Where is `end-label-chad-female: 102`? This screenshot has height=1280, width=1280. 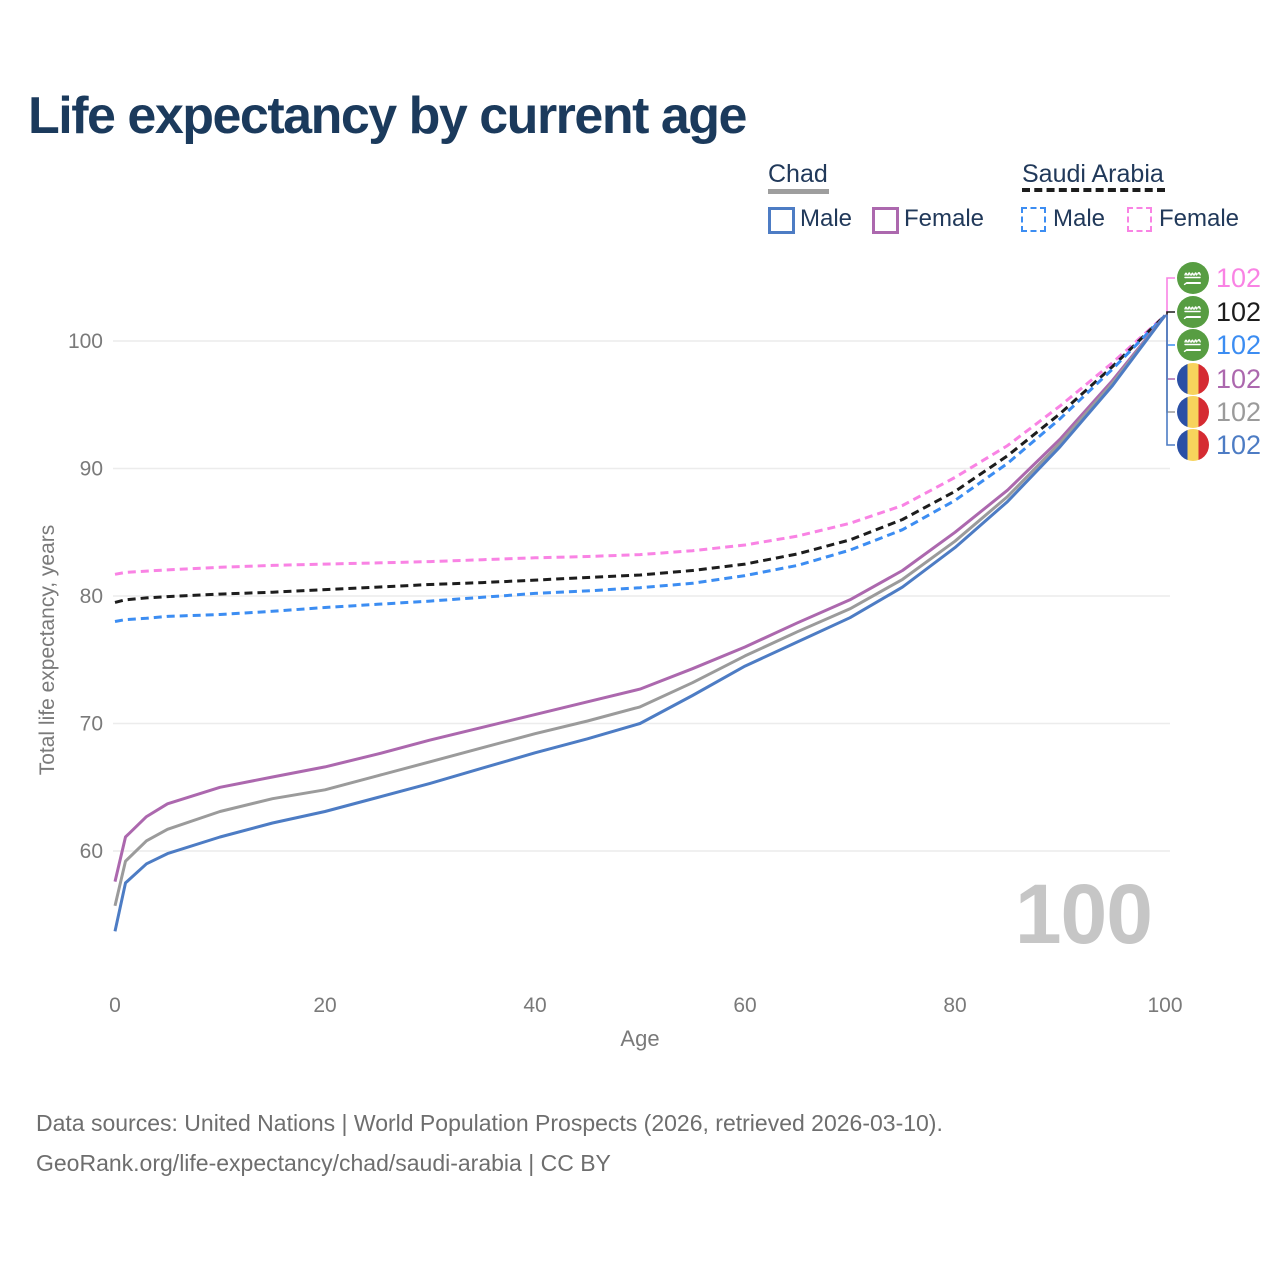
end-label-chad-female: 102 is located at coordinates (1219, 379).